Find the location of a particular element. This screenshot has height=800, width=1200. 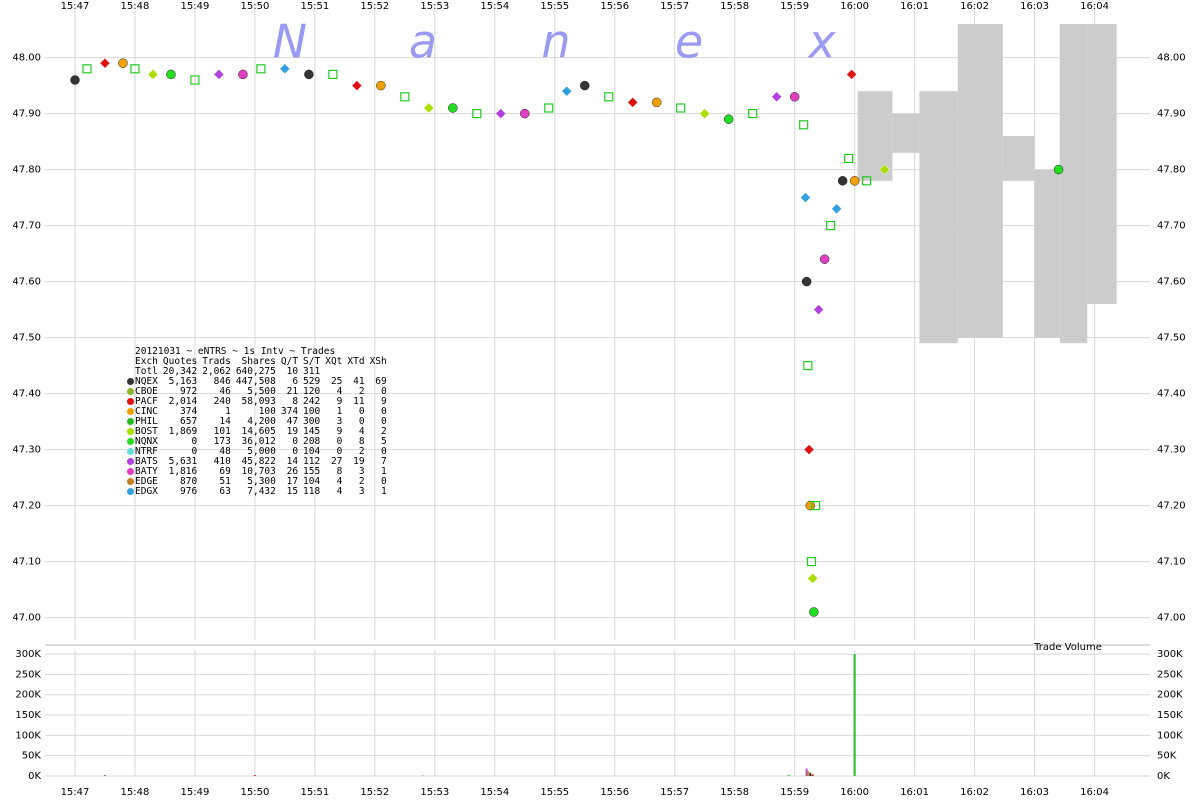

legend-header: S/T is located at coordinates (312, 361).